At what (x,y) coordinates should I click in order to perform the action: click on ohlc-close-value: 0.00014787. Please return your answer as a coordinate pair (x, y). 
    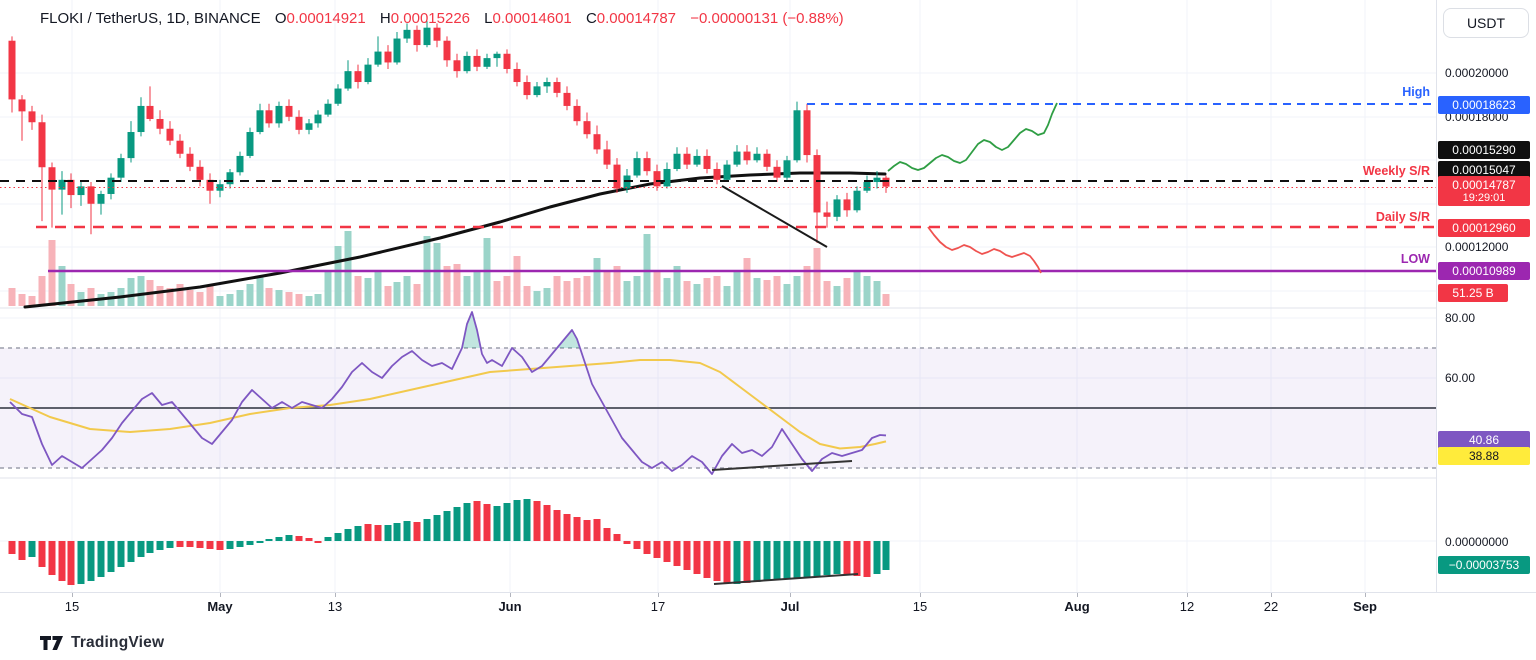
    Looking at the image, I should click on (636, 18).